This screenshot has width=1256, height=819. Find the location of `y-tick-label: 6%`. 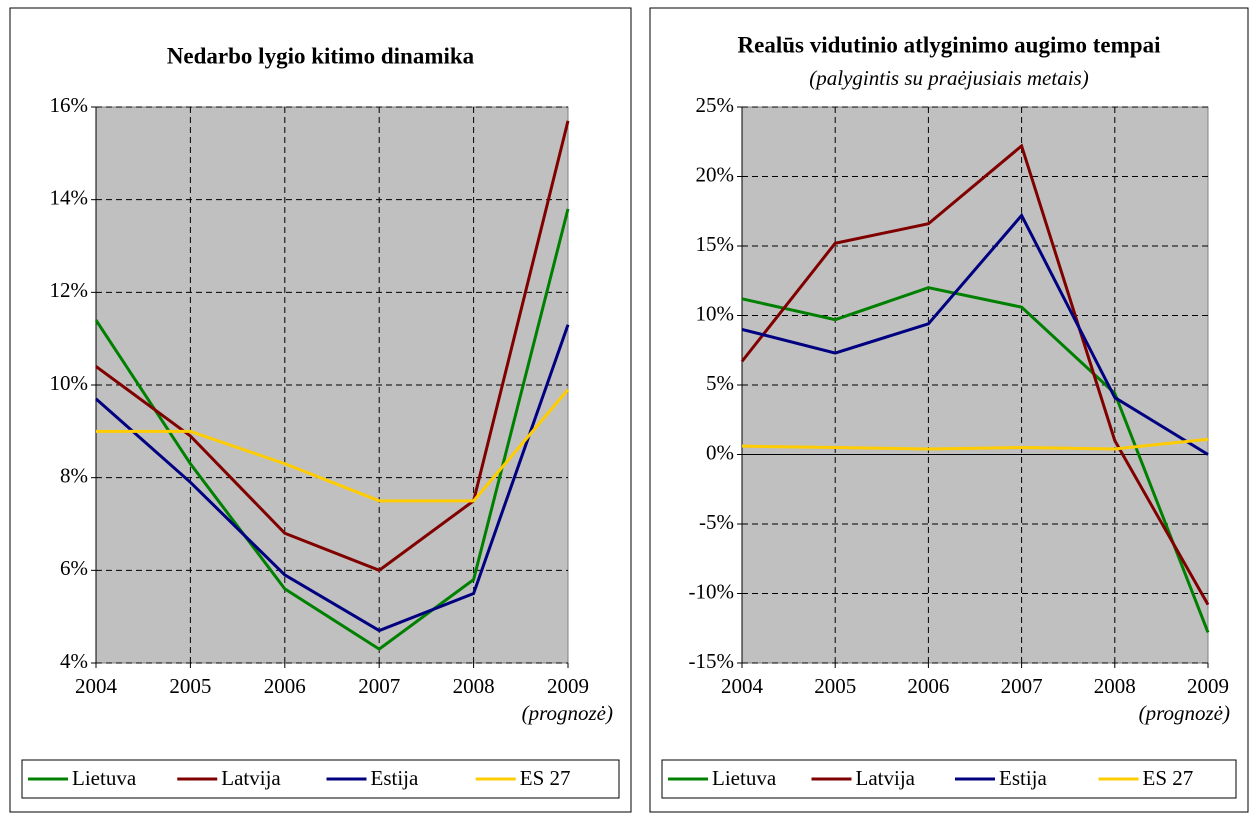

y-tick-label: 6% is located at coordinates (74, 568).